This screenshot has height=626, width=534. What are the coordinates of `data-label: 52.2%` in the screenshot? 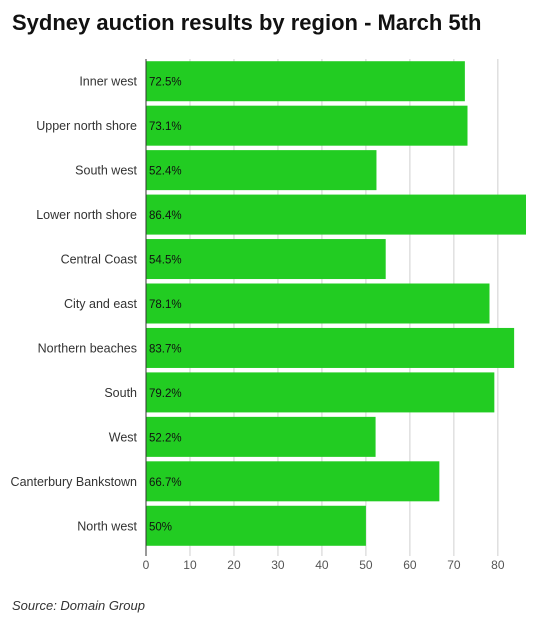 It's located at (165, 438).